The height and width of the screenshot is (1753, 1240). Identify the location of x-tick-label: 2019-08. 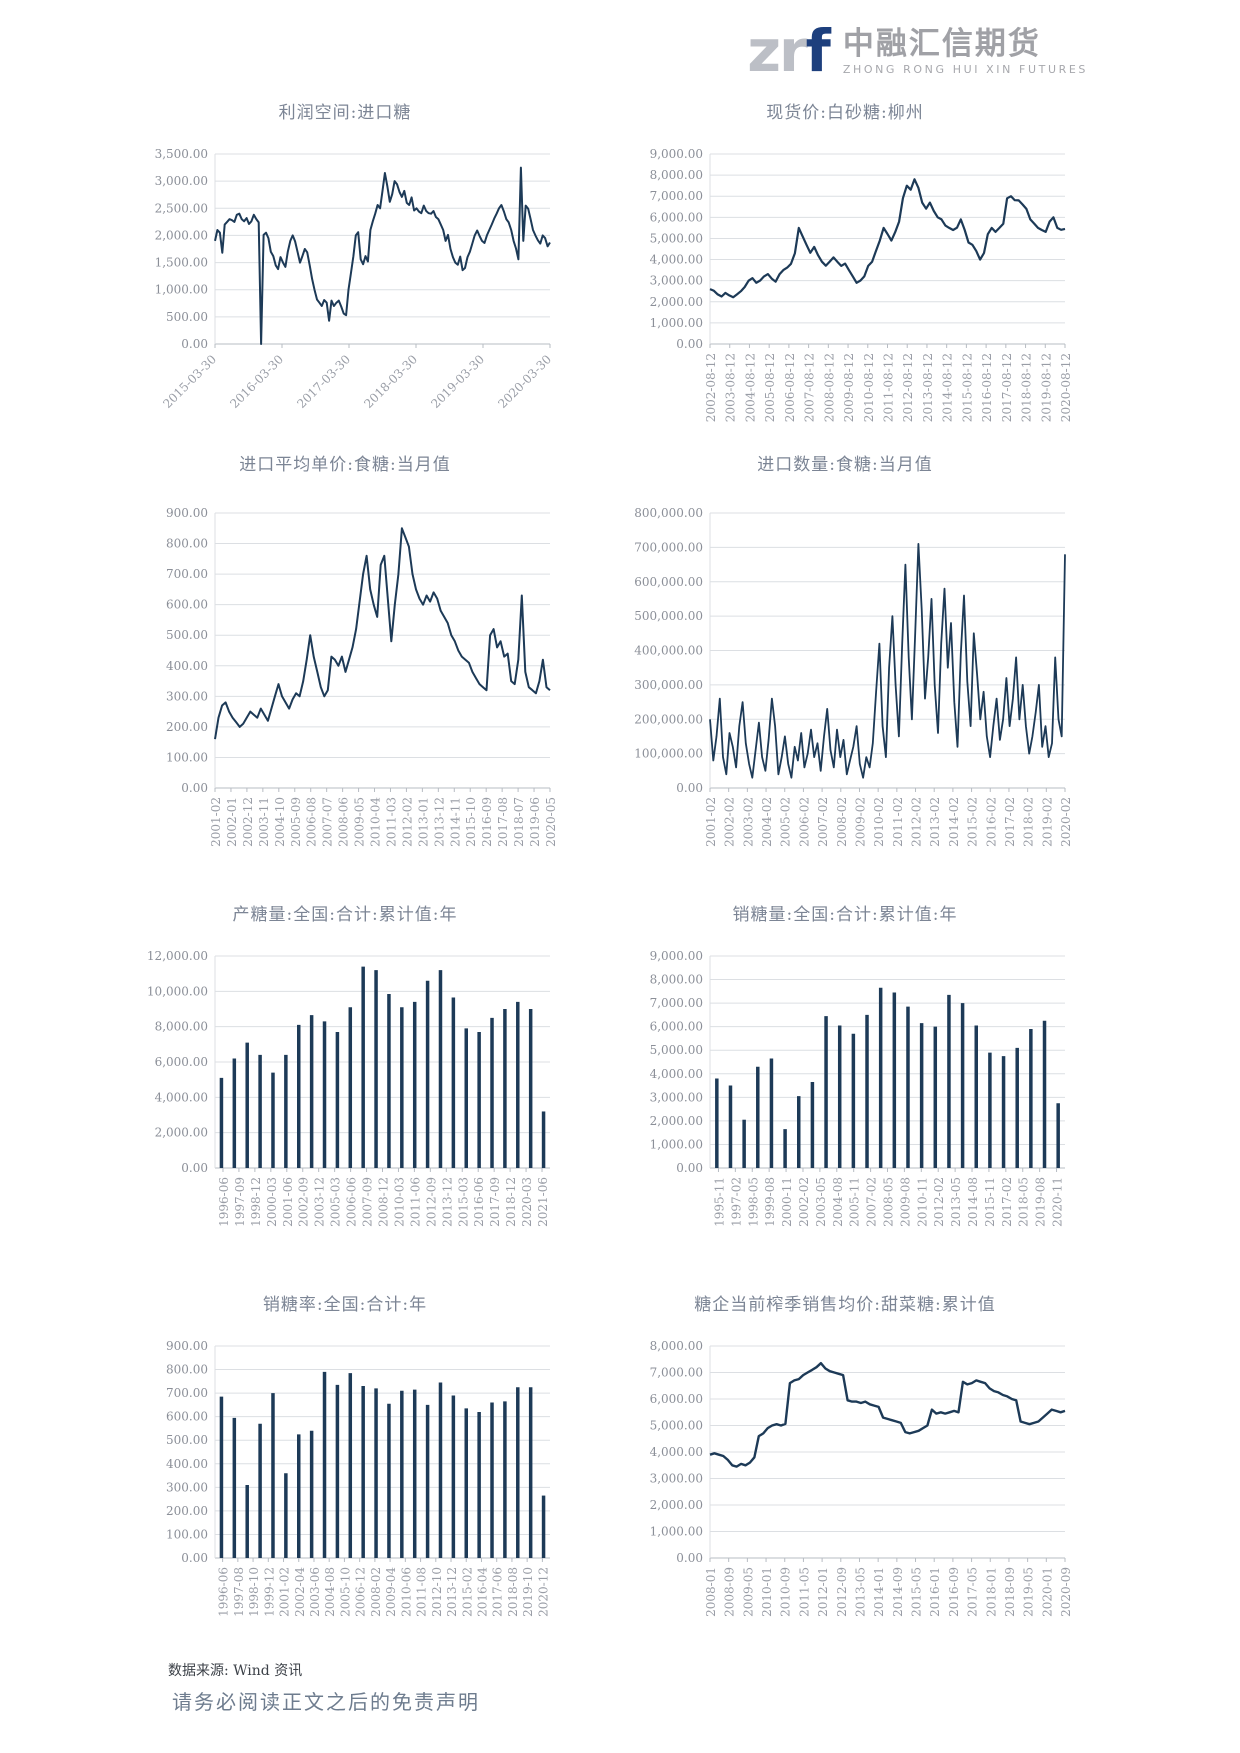
(1041, 1202).